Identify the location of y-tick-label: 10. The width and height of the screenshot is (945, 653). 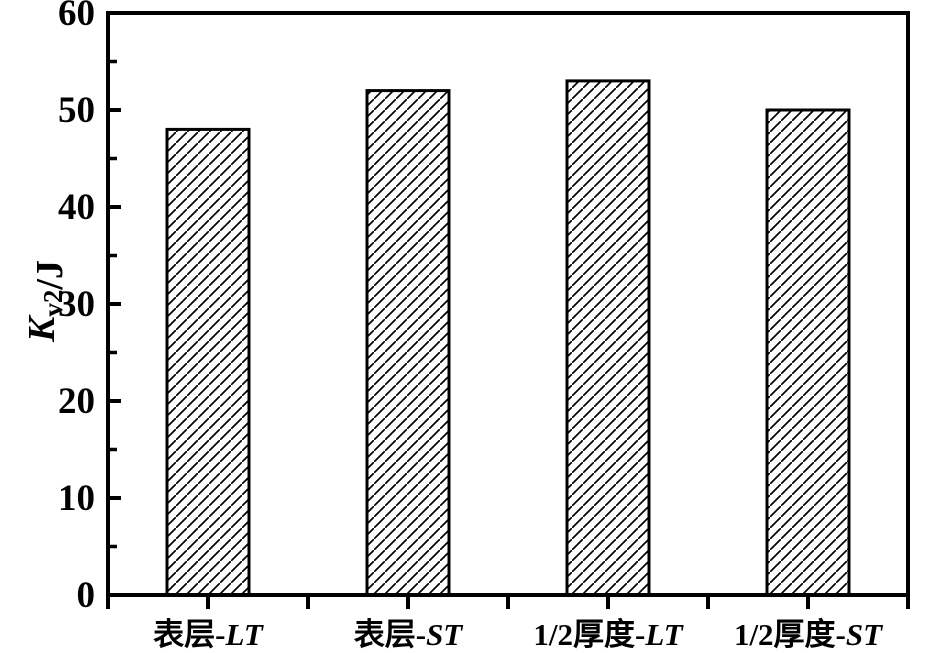
(76, 498).